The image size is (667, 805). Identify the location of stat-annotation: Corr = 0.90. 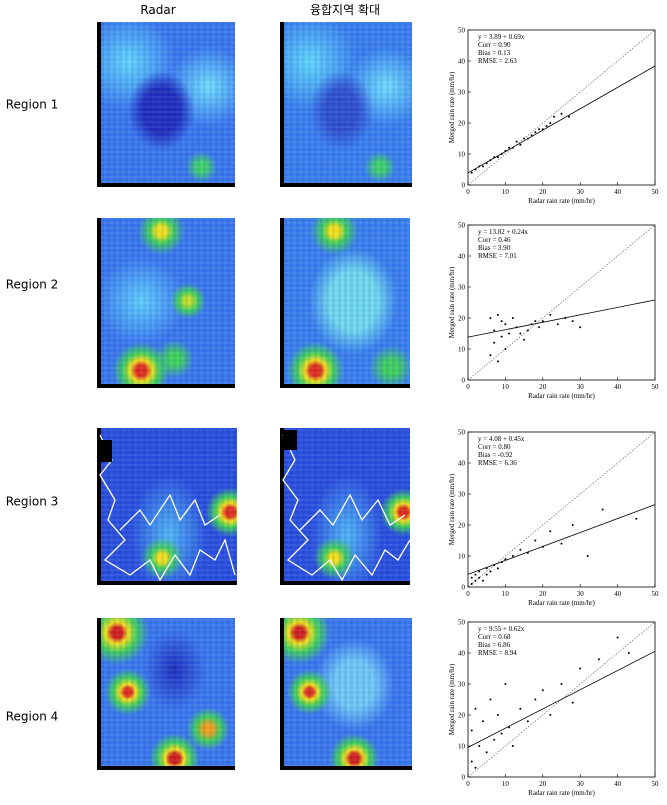
(494, 45).